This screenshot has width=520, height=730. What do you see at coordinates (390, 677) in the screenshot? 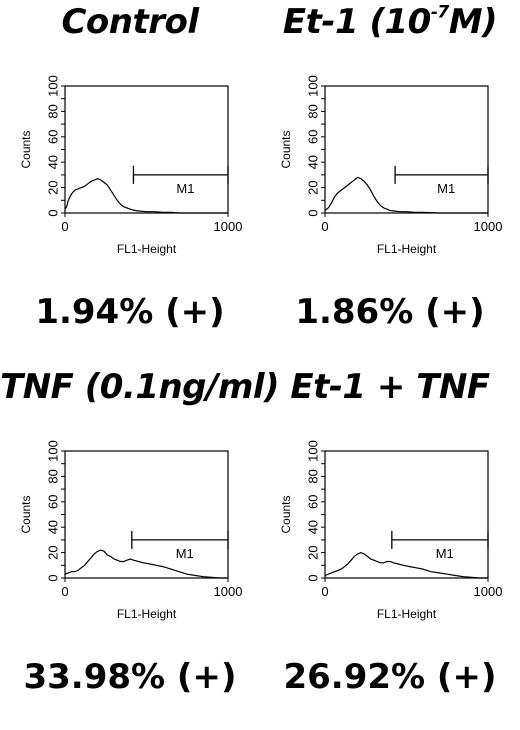
I see `percent-positive-label: 26.92% (+)` at bounding box center [390, 677].